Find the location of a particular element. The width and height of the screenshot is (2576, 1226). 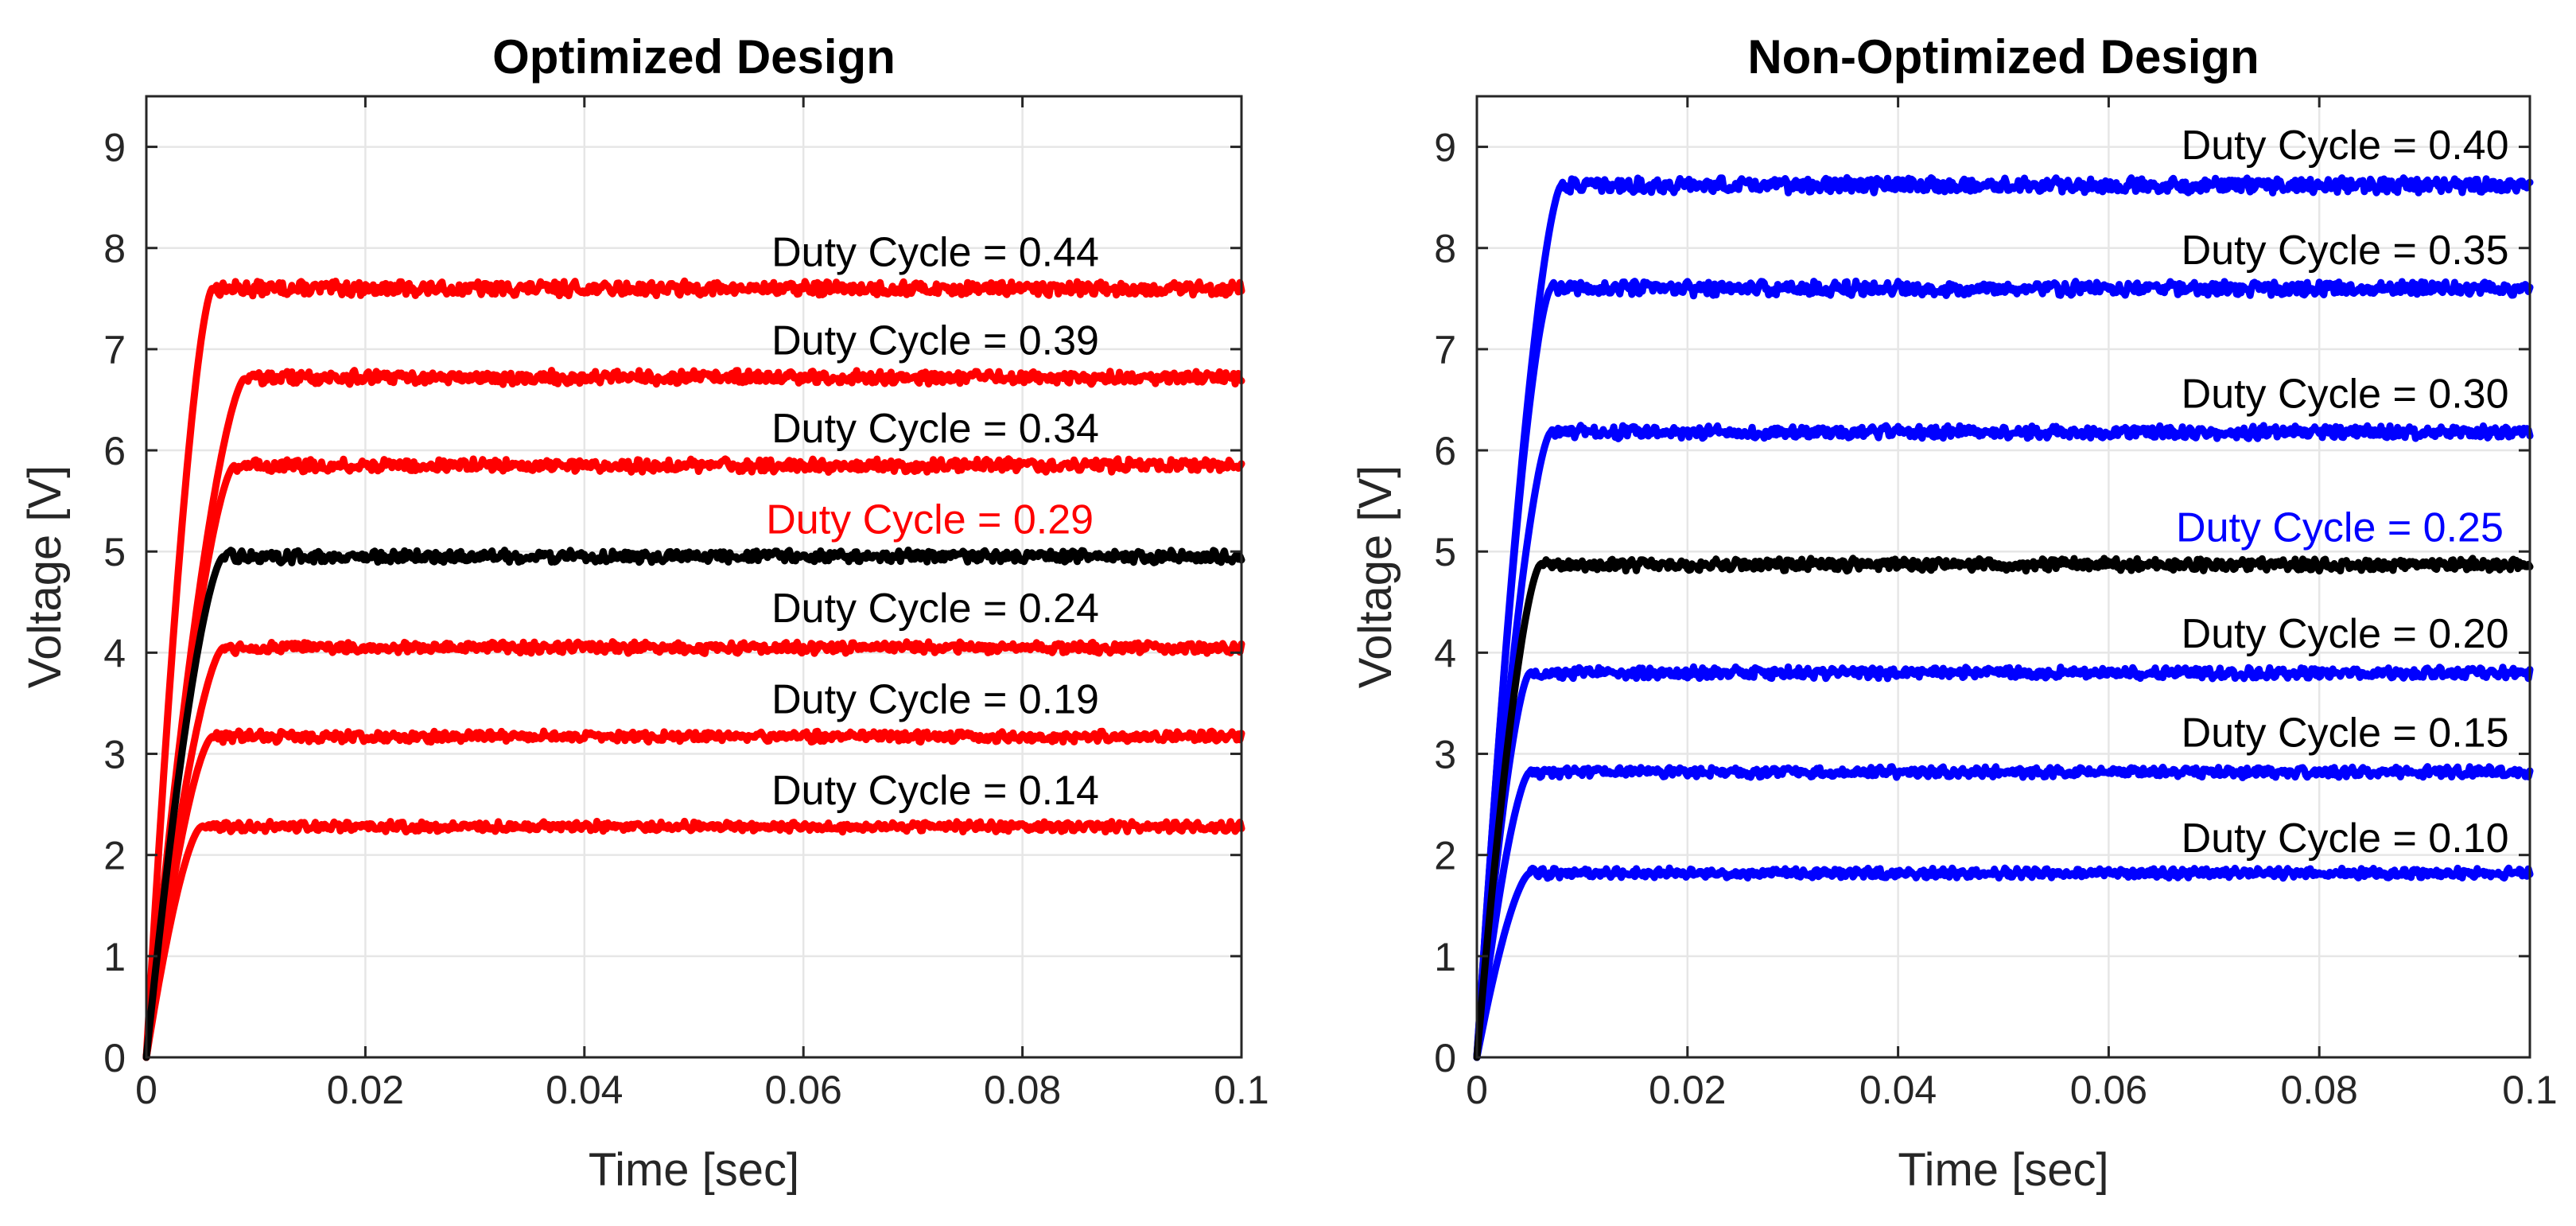

curve-label: Duty Cycle = 0.35 is located at coordinates (2345, 251).